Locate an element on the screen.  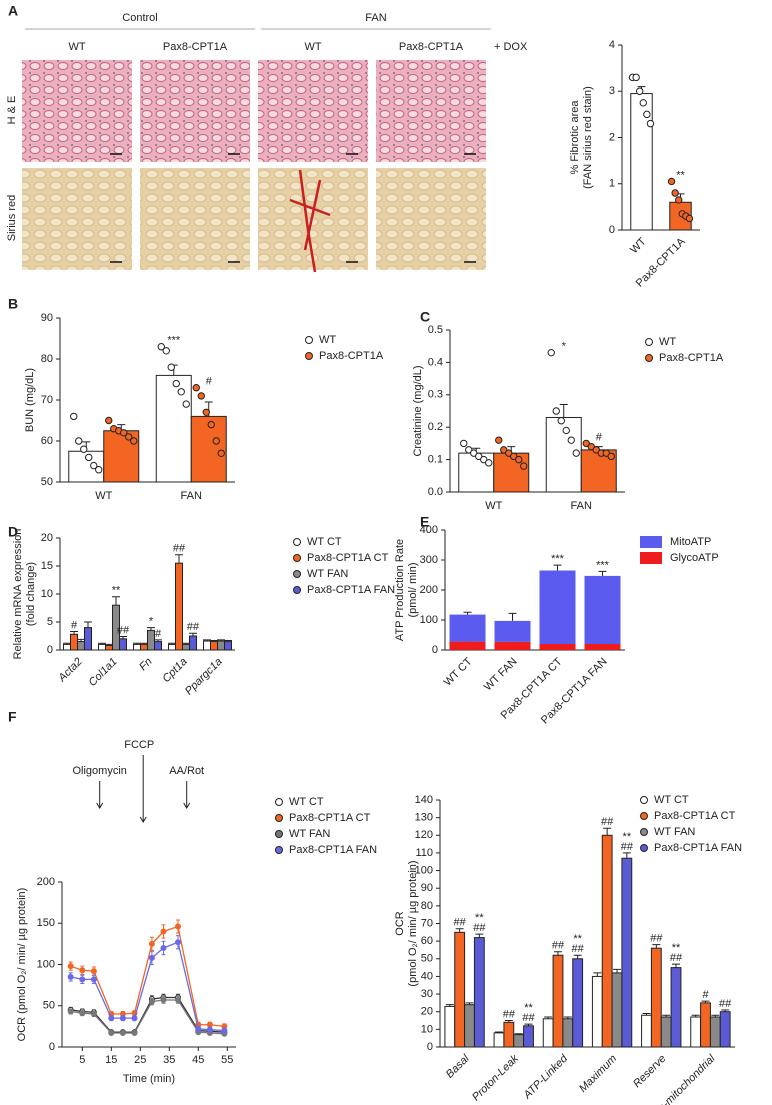
x-tick-label: ATP-Linked is located at coordinates (546, 1077).